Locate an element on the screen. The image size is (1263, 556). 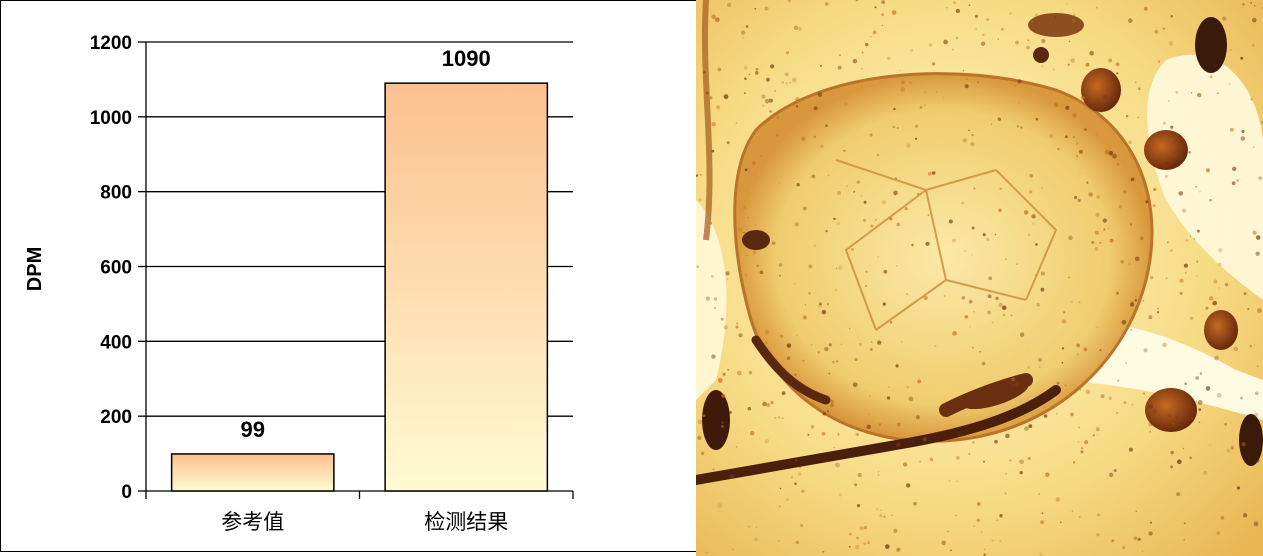
pale-space-left is located at coordinates (711, 300).